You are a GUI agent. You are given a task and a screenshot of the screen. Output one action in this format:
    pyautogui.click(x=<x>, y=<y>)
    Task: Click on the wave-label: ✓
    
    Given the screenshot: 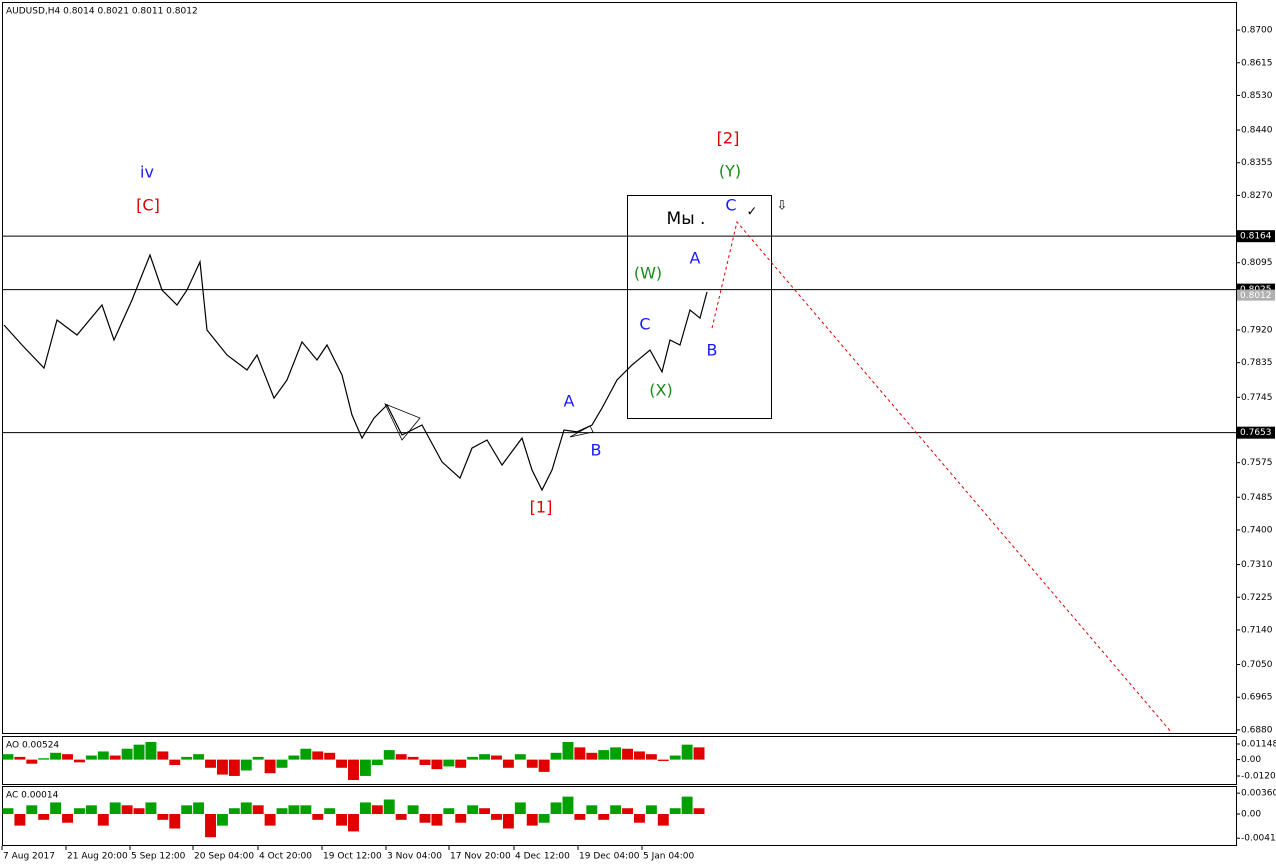 What is the action you would take?
    pyautogui.click(x=752, y=212)
    